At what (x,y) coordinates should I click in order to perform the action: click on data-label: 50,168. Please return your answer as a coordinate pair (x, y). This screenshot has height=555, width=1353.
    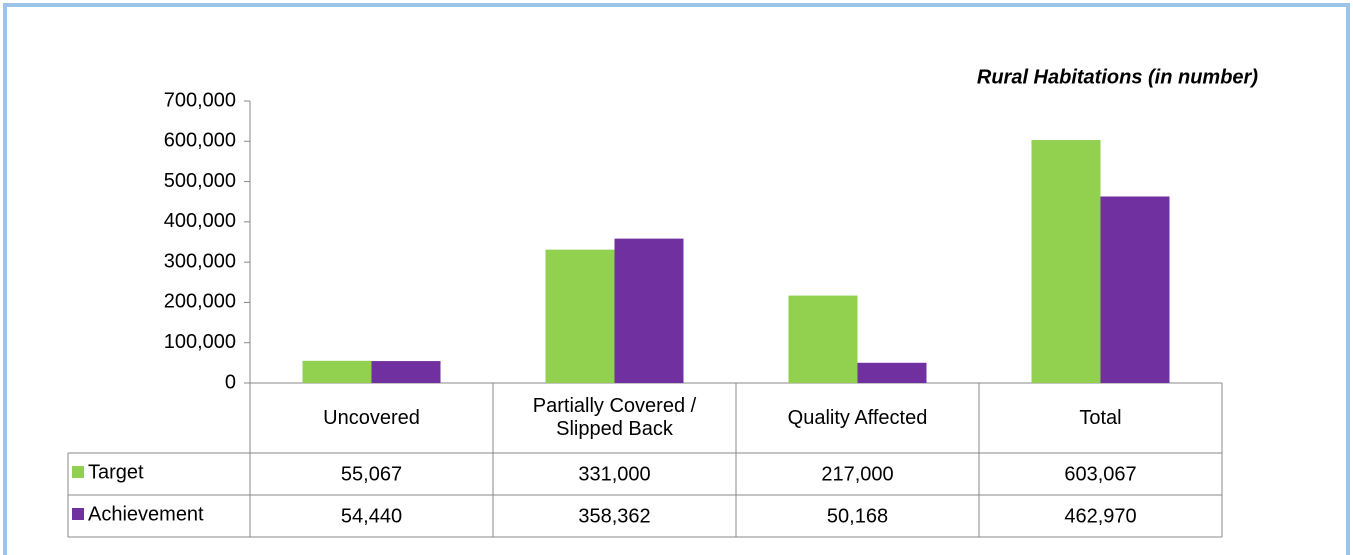
    Looking at the image, I should click on (857, 516).